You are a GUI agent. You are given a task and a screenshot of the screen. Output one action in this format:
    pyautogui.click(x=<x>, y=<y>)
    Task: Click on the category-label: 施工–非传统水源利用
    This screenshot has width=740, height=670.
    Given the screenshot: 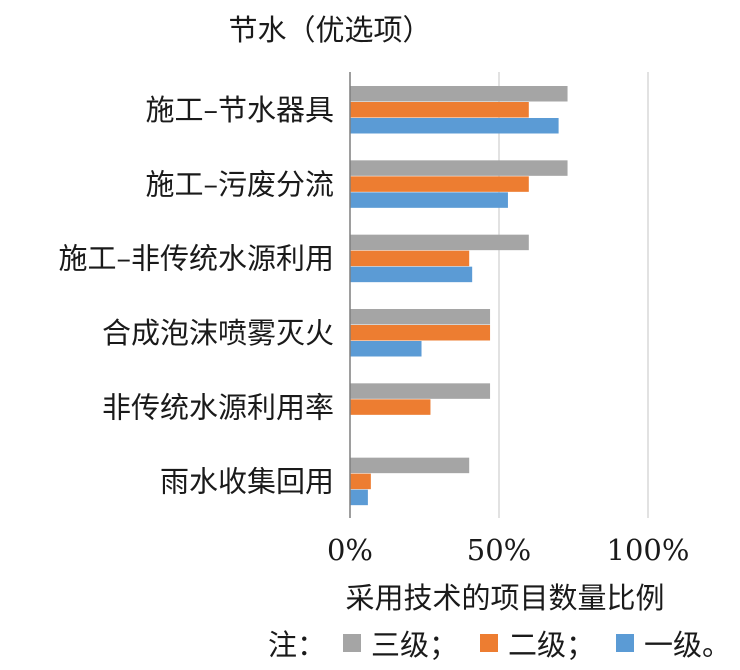 What is the action you would take?
    pyautogui.click(x=196, y=259)
    